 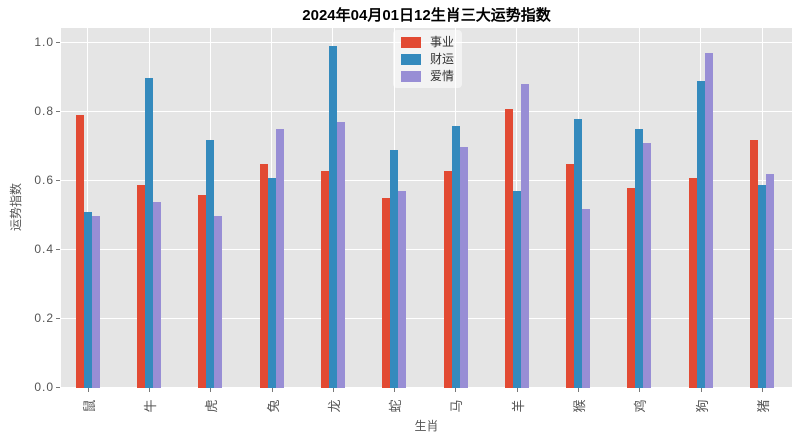 I want to click on x-tick-label: 蛇, so click(x=395, y=406).